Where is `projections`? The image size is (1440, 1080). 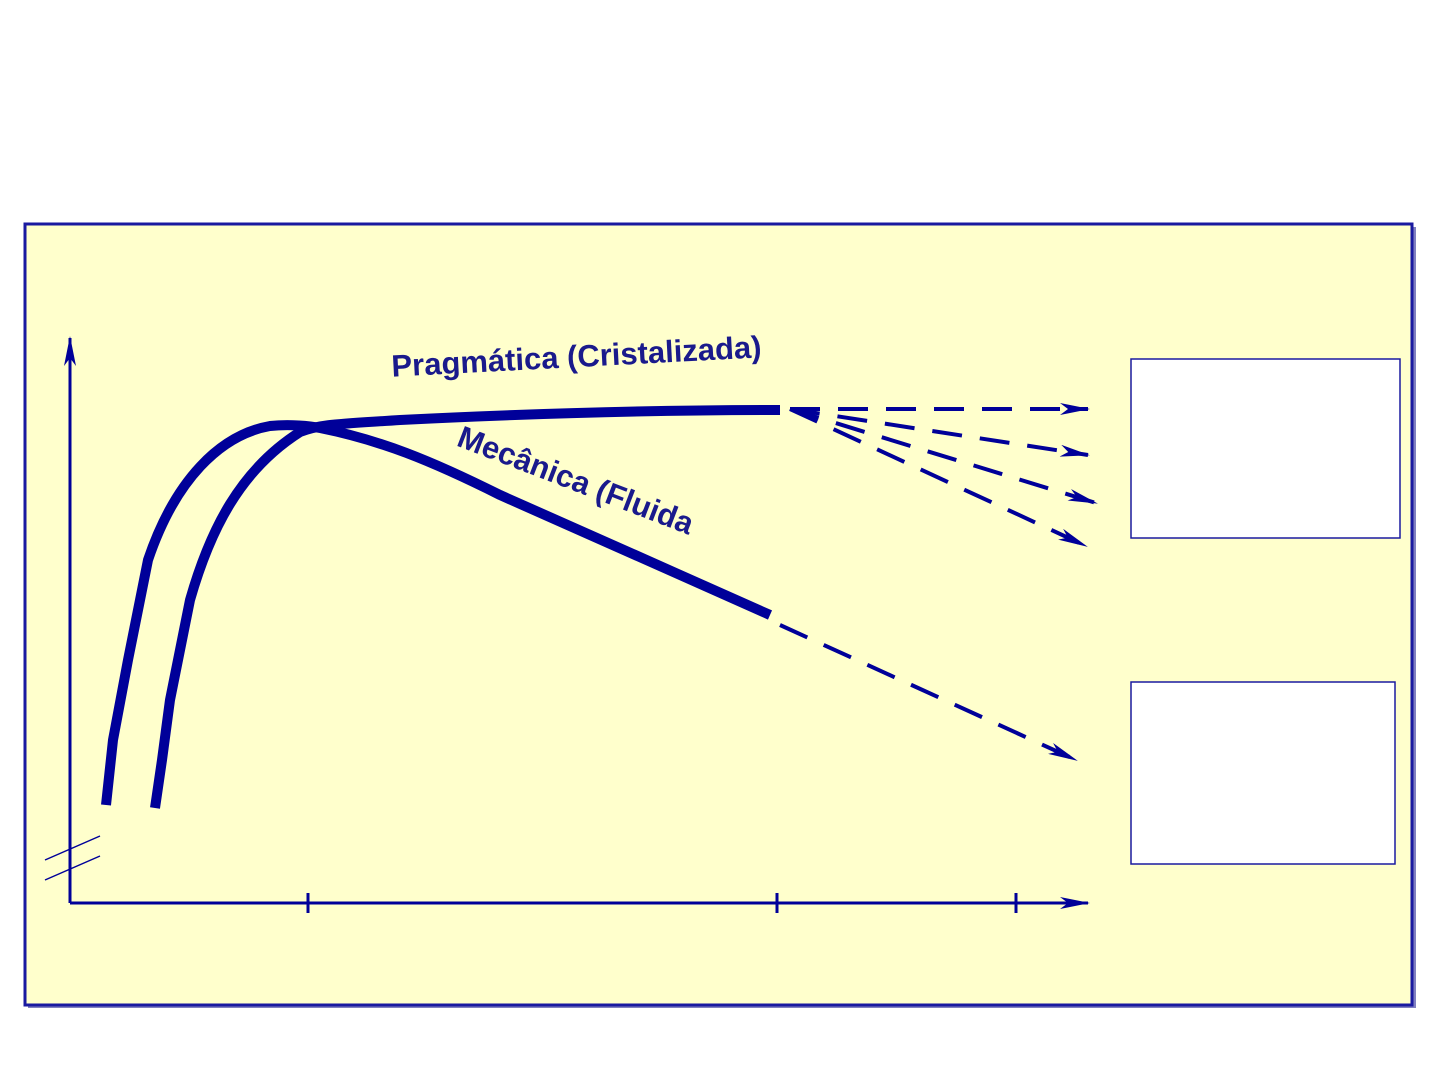 projections is located at coordinates (938, 582).